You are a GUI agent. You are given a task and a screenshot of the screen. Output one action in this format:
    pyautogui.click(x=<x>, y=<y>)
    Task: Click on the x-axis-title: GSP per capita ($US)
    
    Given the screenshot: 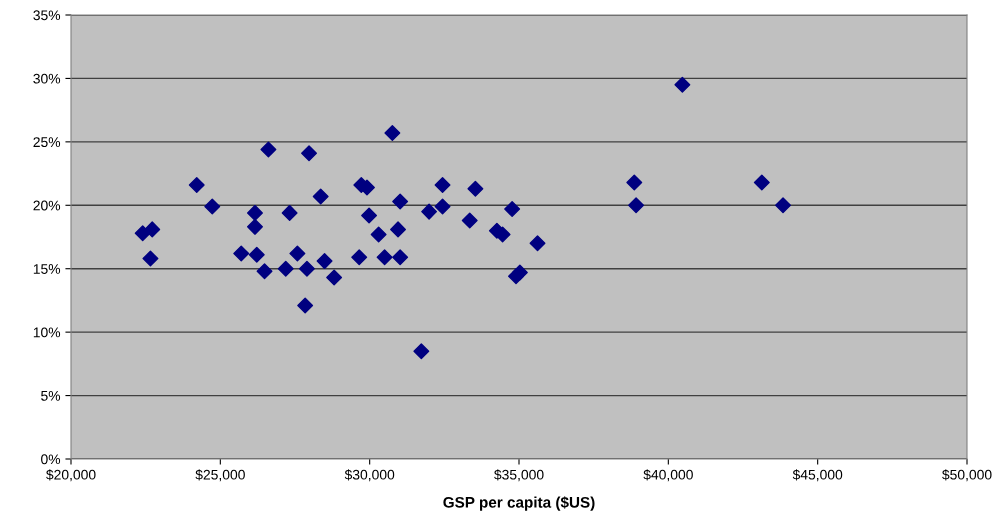 What is the action you would take?
    pyautogui.click(x=519, y=503)
    